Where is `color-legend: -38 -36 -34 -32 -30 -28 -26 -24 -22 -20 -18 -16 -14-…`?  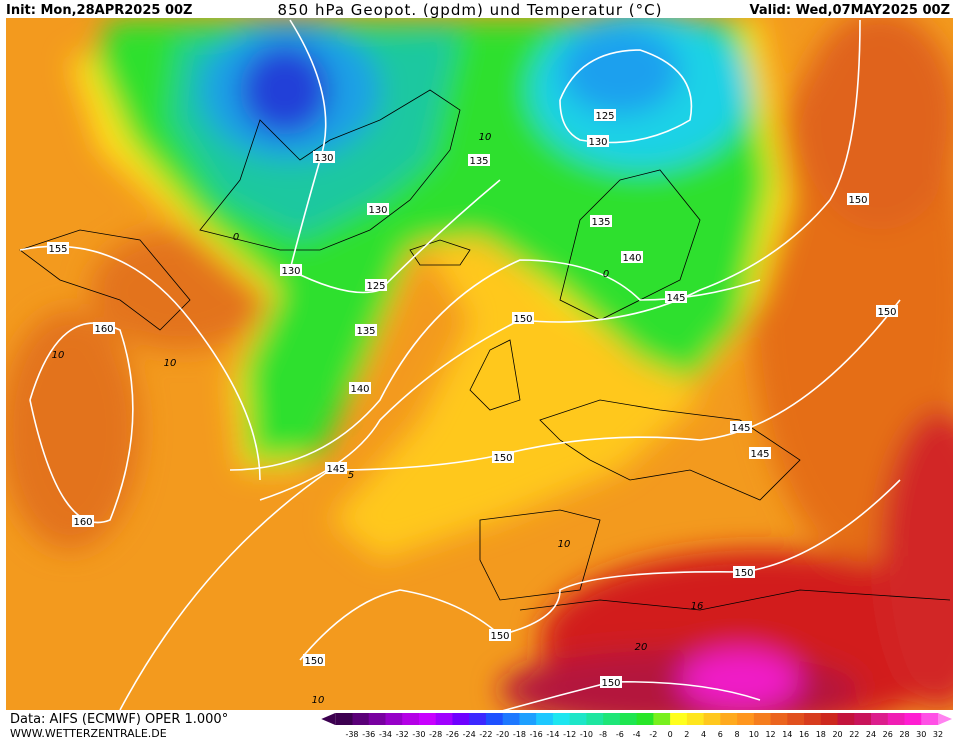
color-legend: -38 -36 -34 -32 -30 -28 -26 -24 -22 -20 -18 -16 -14-… is located at coordinates (636, 726).